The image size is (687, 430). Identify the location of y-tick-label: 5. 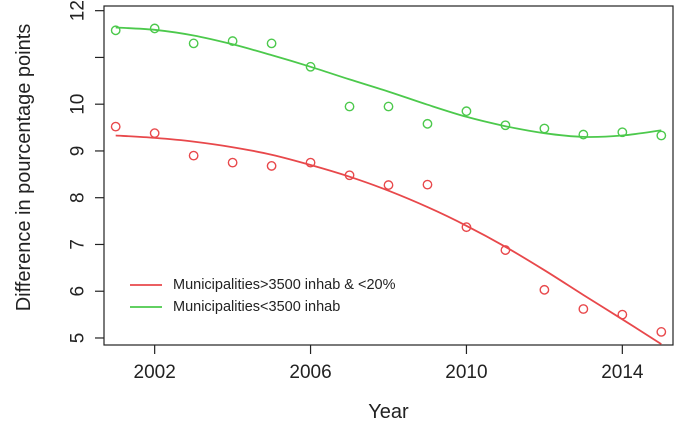
(78, 338).